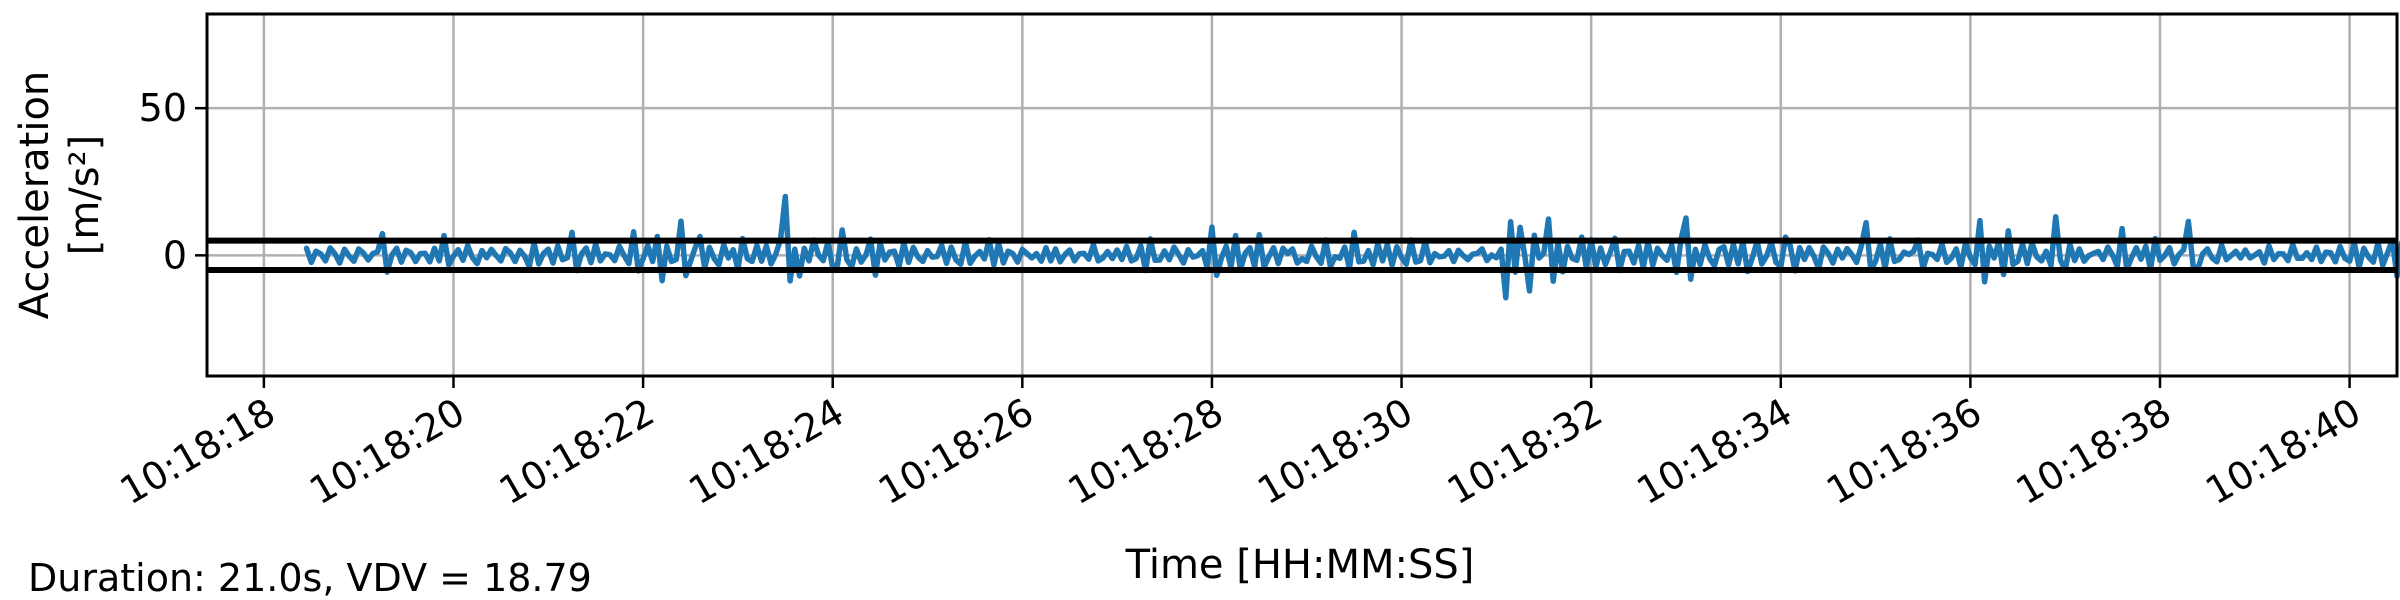  What do you see at coordinates (1525, 451) in the screenshot?
I see `x-tick-label: 10:18:32` at bounding box center [1525, 451].